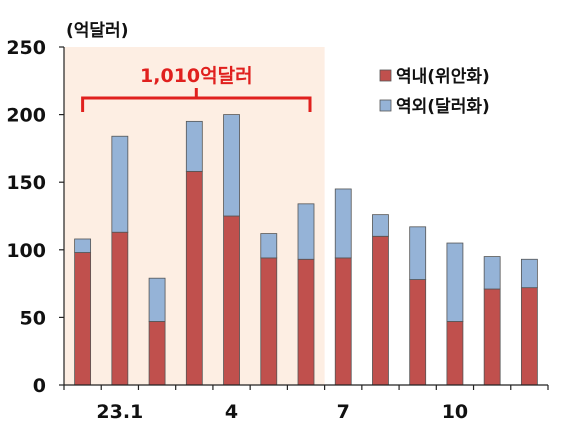  Describe the element at coordinates (306, 404) in the screenshot. I see `x-ticks: 23.1 4 7 10` at that location.